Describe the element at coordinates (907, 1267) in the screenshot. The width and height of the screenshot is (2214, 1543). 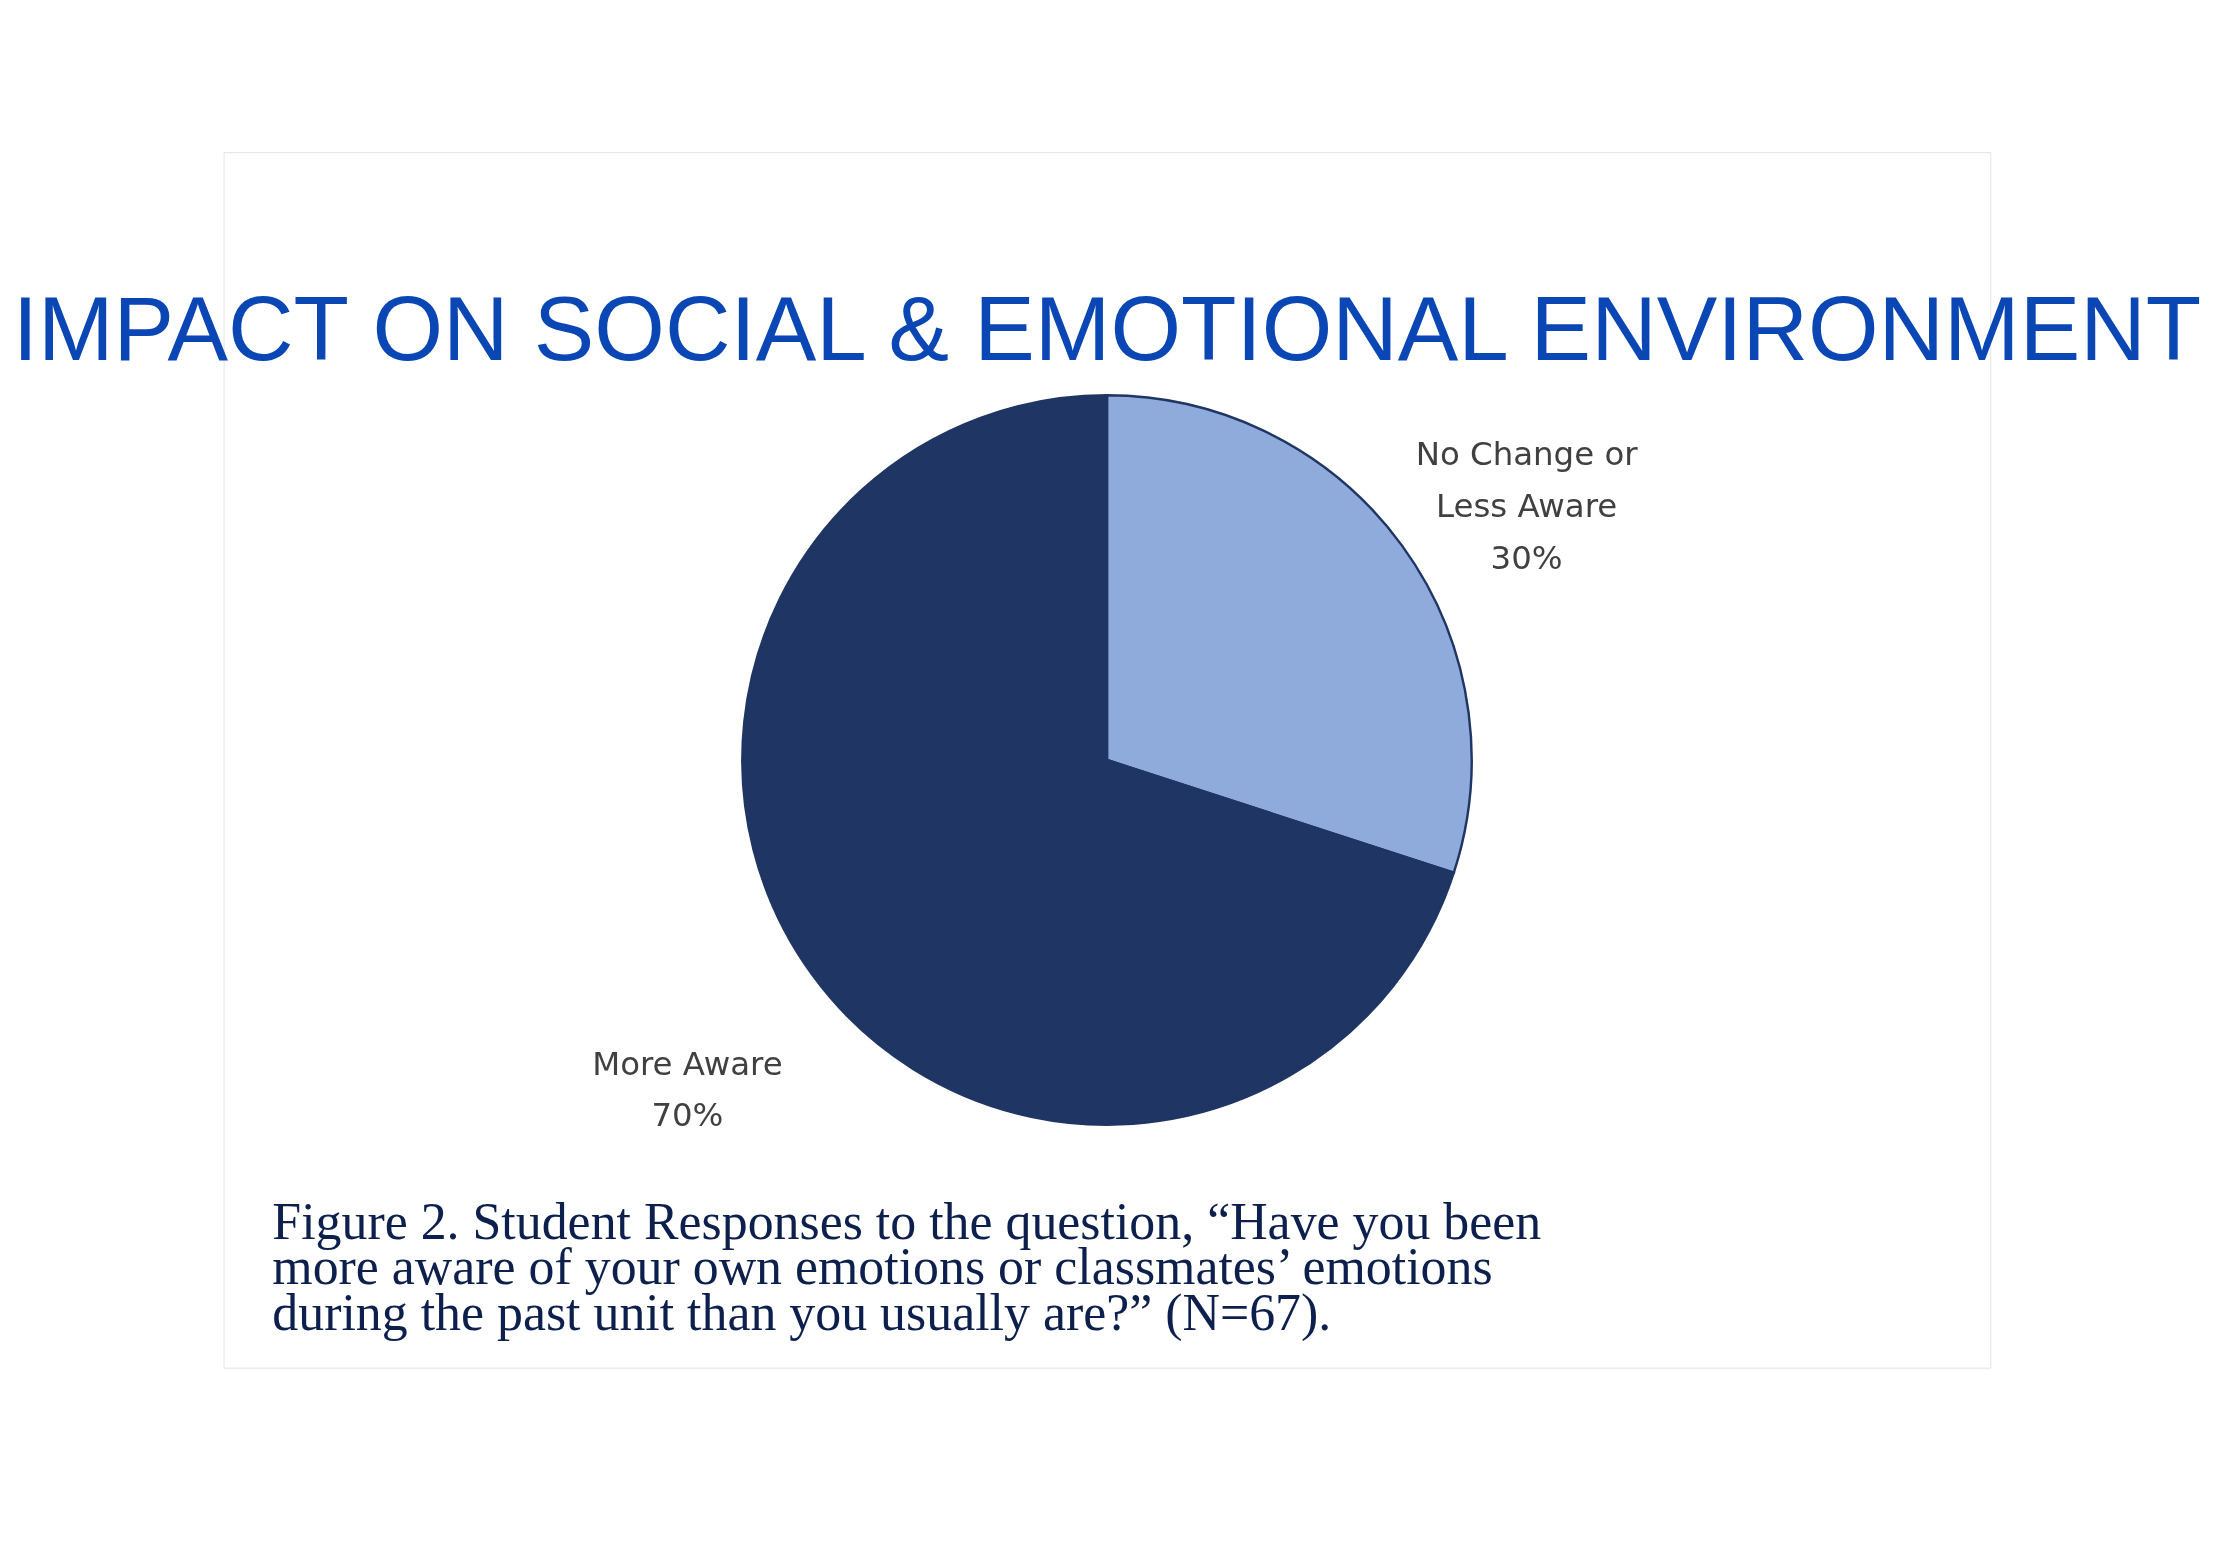
I see `caption: Figure 2. Student Responses to the question, “Have you been more aware of your own emotions or classmates’ emotions during the past unit than you usually are?” (N=67).` at that location.